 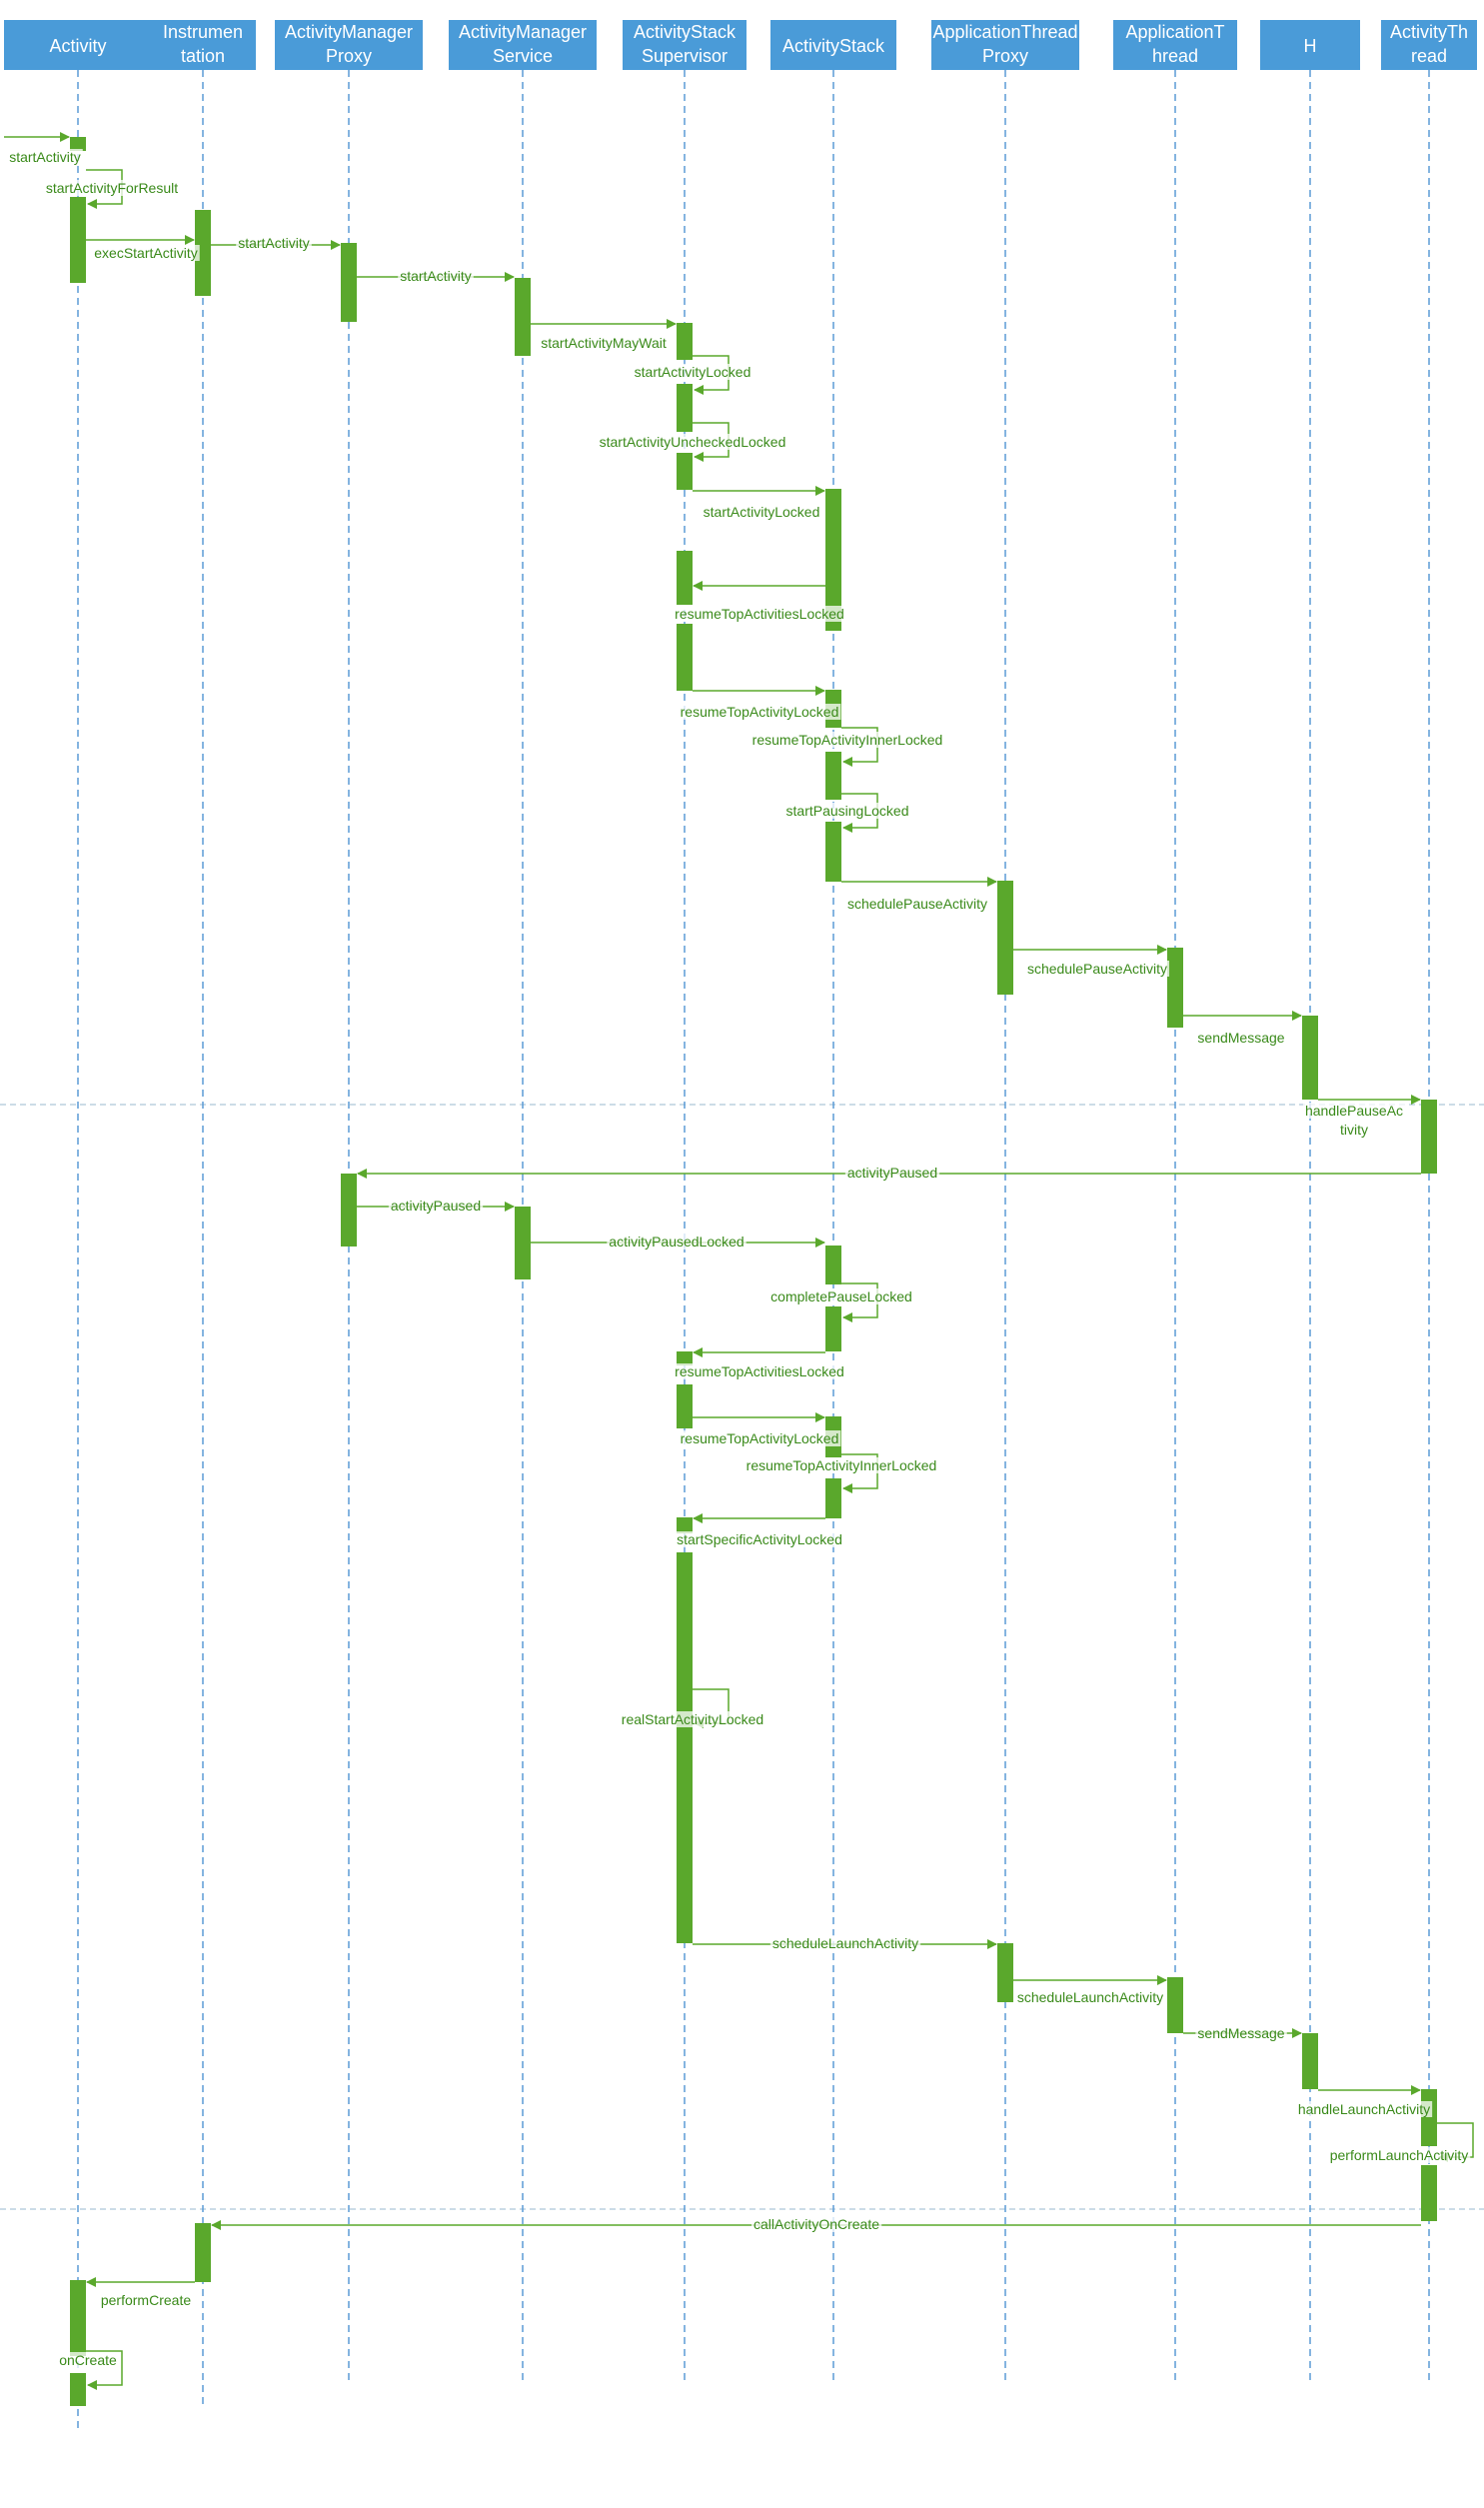 I want to click on message-13: schedulePauseActivity, so click(x=919, y=894).